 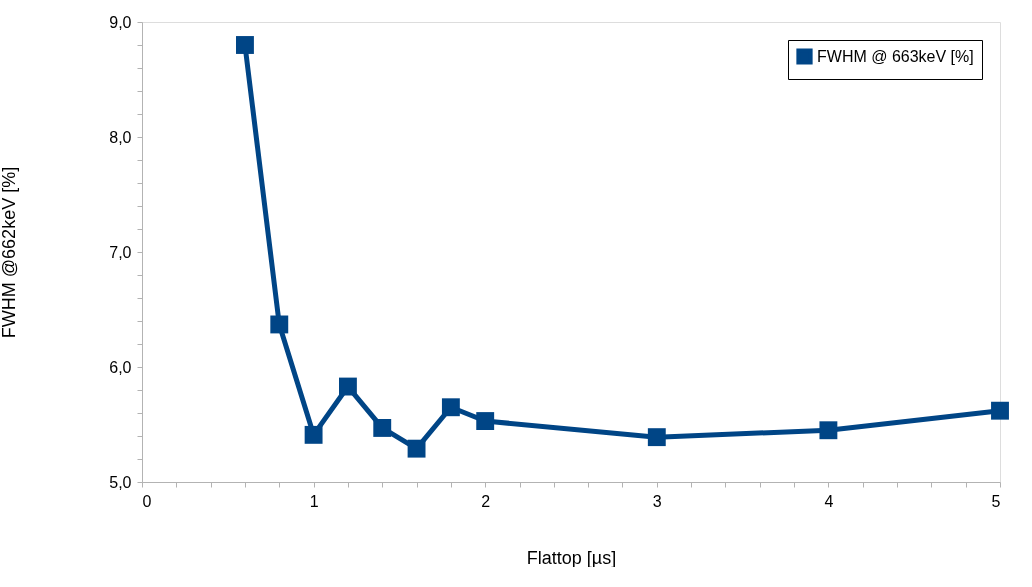 I want to click on x-axis-title: Flattop [µs], so click(x=571, y=557).